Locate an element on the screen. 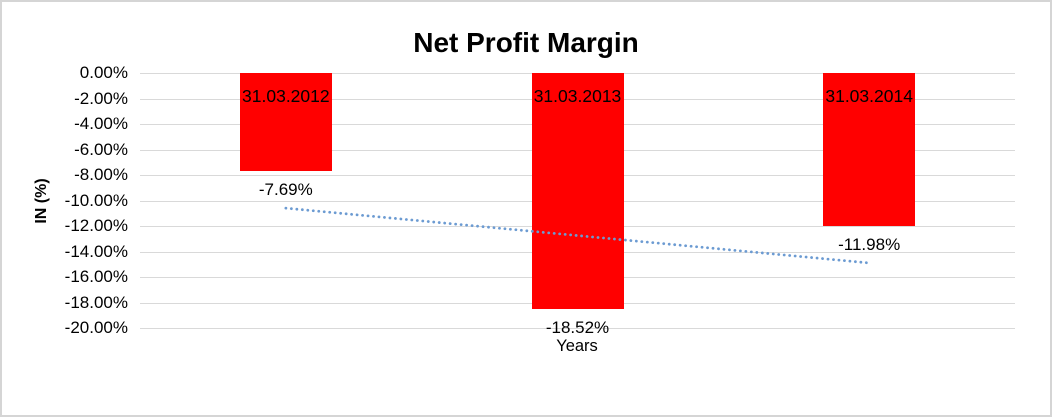  bar-31.03.2013 is located at coordinates (577, 191).